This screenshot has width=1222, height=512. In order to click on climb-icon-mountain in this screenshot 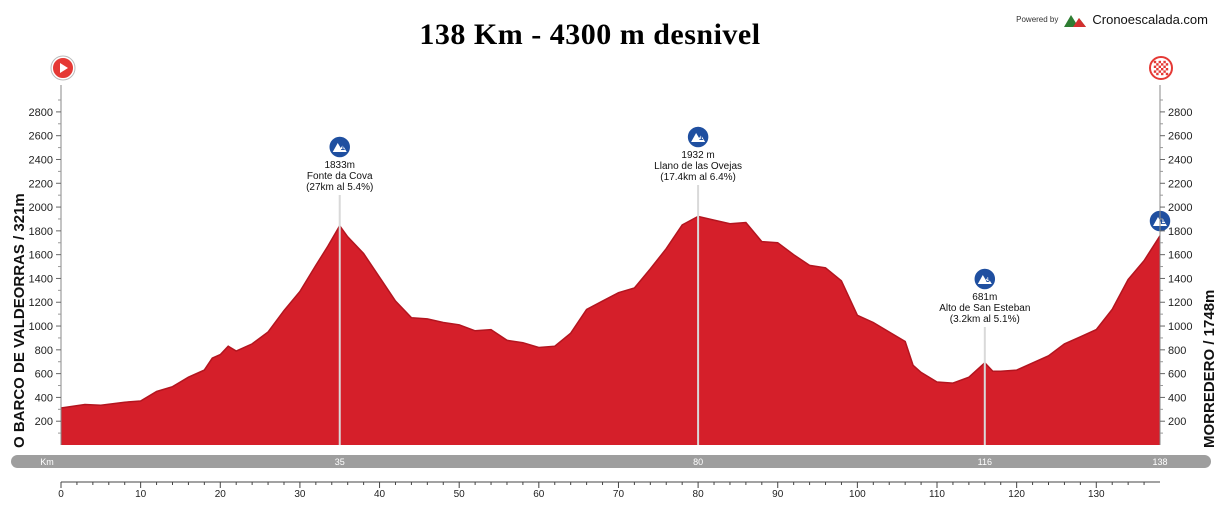, I will do `click(698, 137)`.